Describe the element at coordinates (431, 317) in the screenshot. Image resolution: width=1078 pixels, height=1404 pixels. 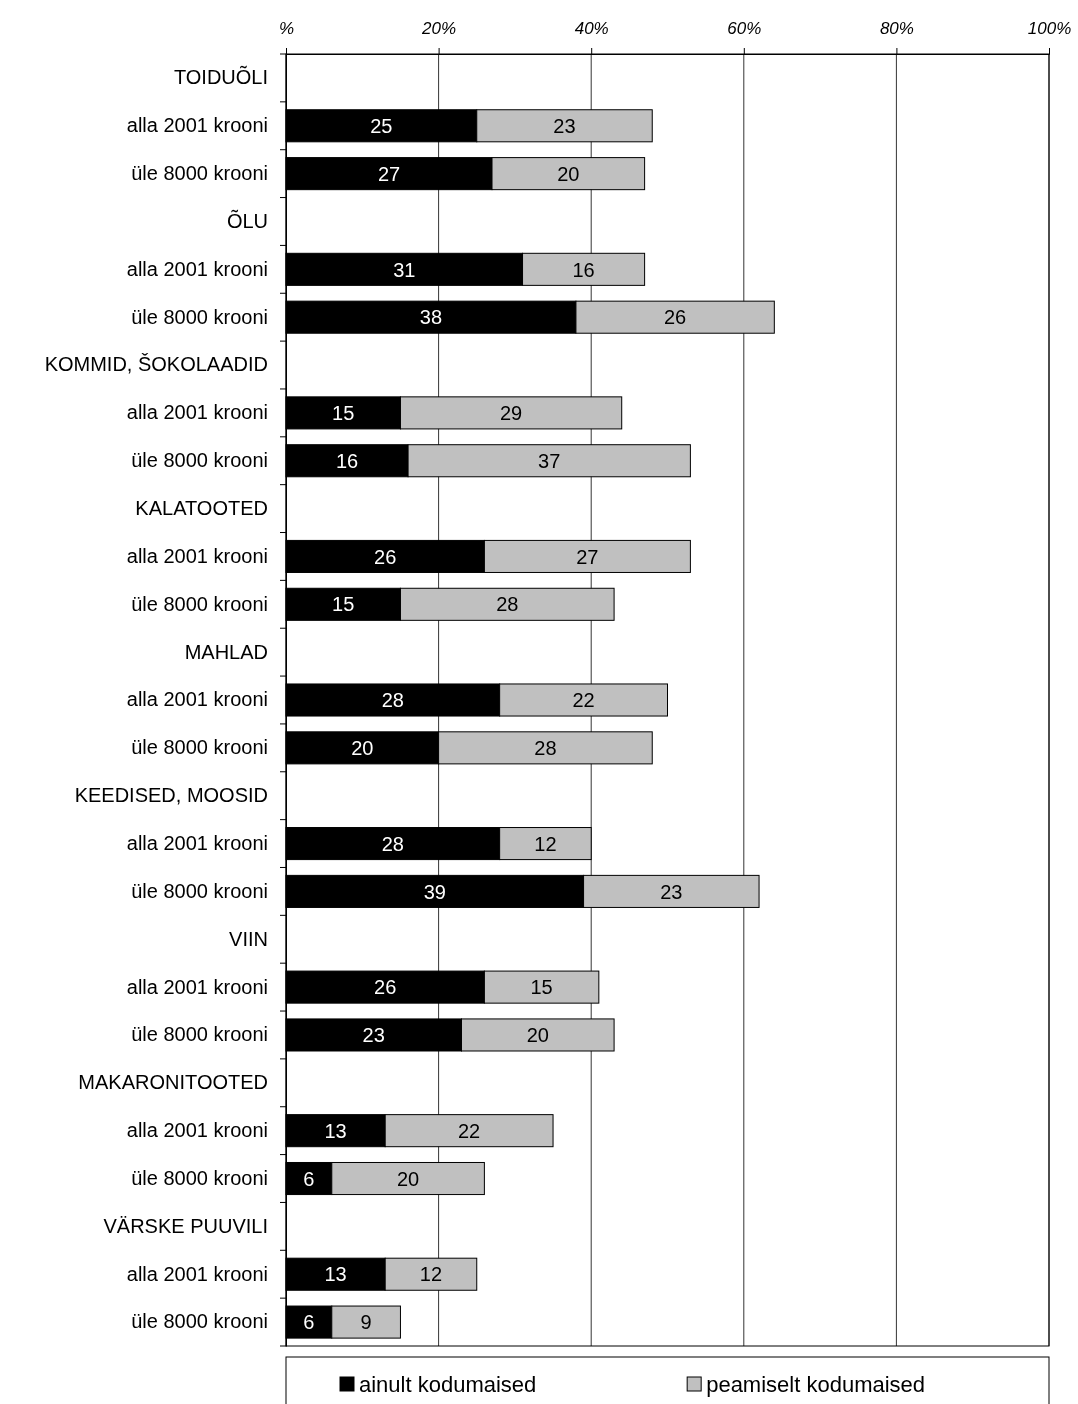
I see `data-label: 38` at that location.